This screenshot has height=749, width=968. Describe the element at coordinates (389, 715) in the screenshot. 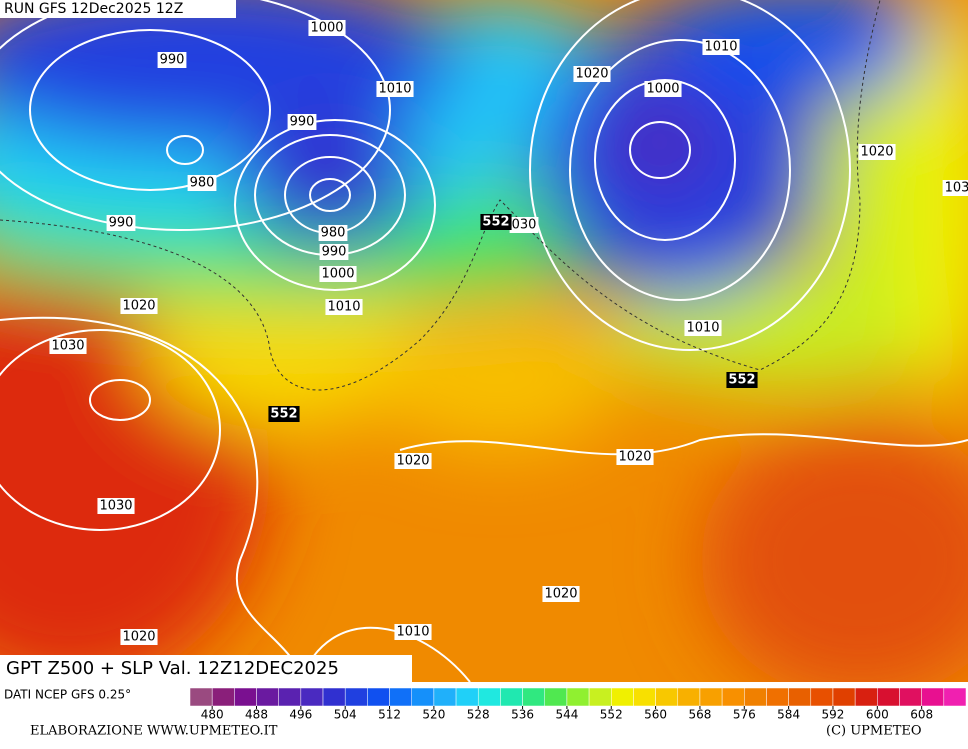

I see `colorbar-tick-label: 512` at that location.